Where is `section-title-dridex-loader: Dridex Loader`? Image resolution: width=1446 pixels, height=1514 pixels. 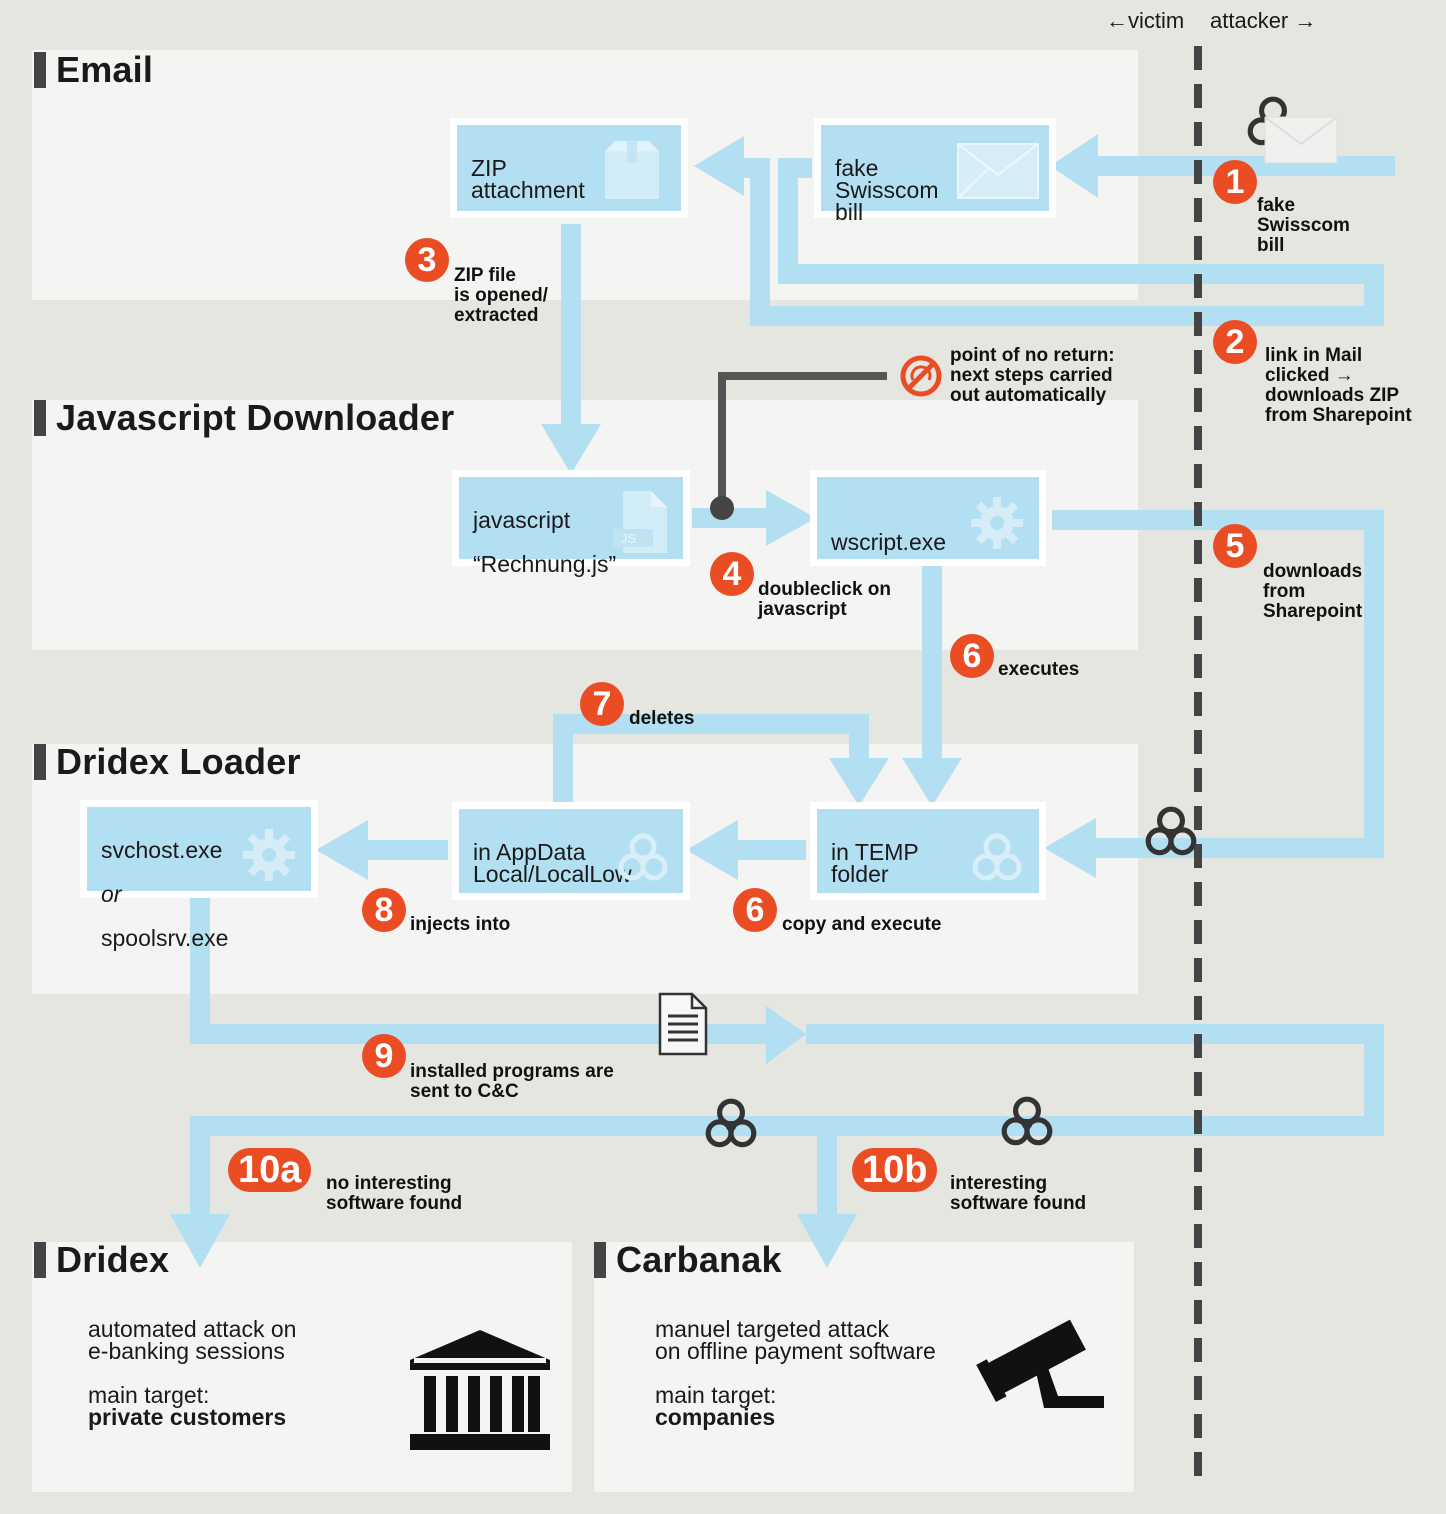
section-title-dridex-loader: Dridex Loader is located at coordinates (167, 762).